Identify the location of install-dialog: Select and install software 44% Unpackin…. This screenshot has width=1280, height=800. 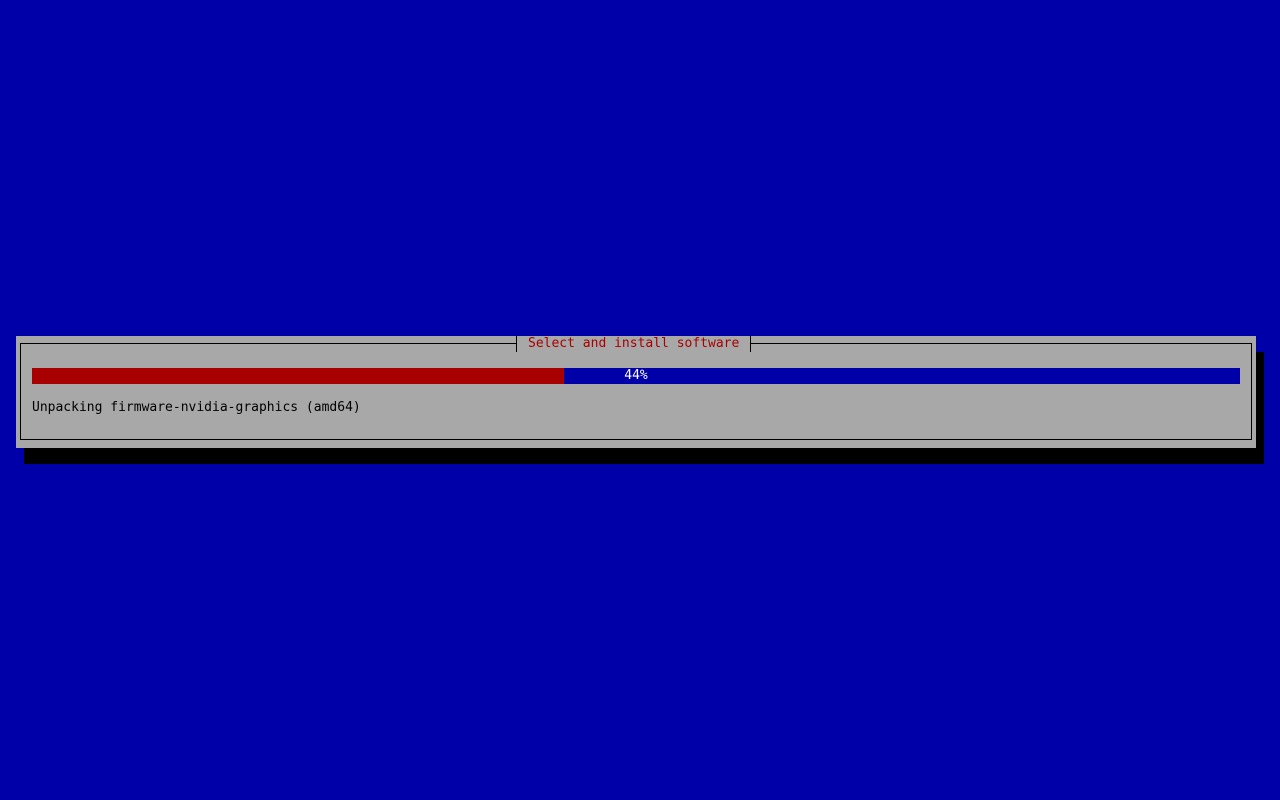
(636, 392).